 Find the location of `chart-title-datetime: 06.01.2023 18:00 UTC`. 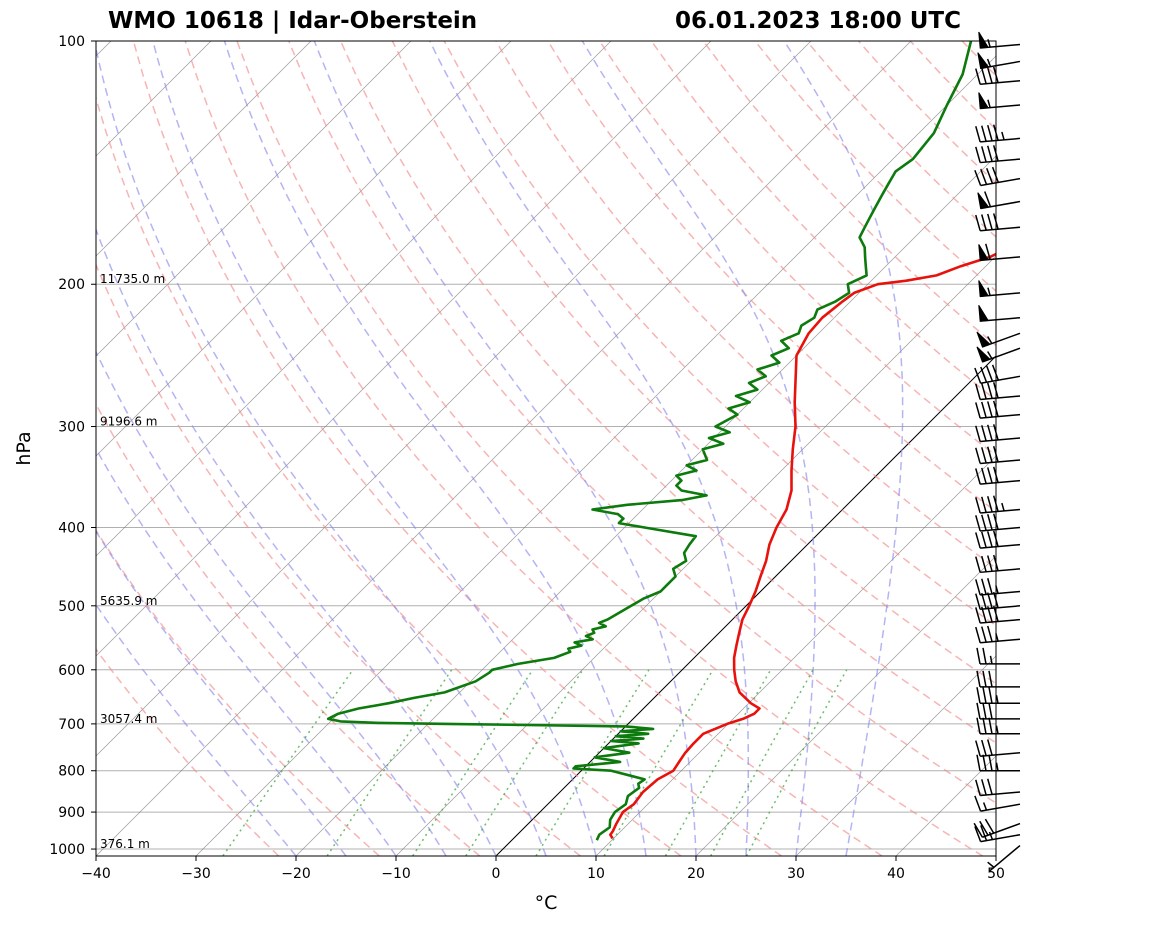

chart-title-datetime: 06.01.2023 18:00 UTC is located at coordinates (818, 21).